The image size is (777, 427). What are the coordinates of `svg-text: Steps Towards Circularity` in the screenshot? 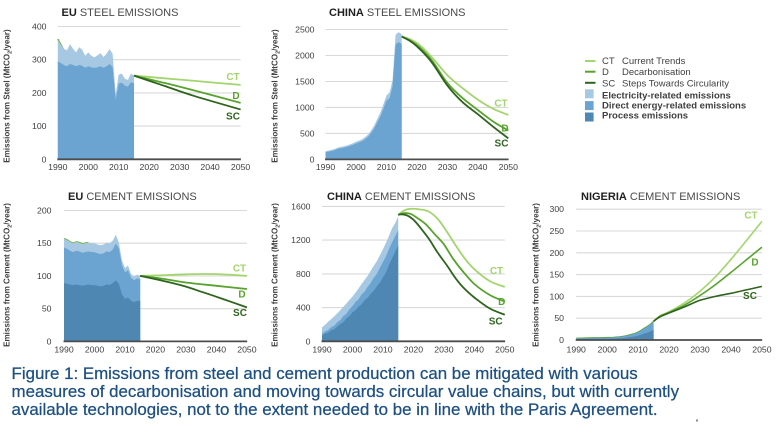 It's located at (675, 83).